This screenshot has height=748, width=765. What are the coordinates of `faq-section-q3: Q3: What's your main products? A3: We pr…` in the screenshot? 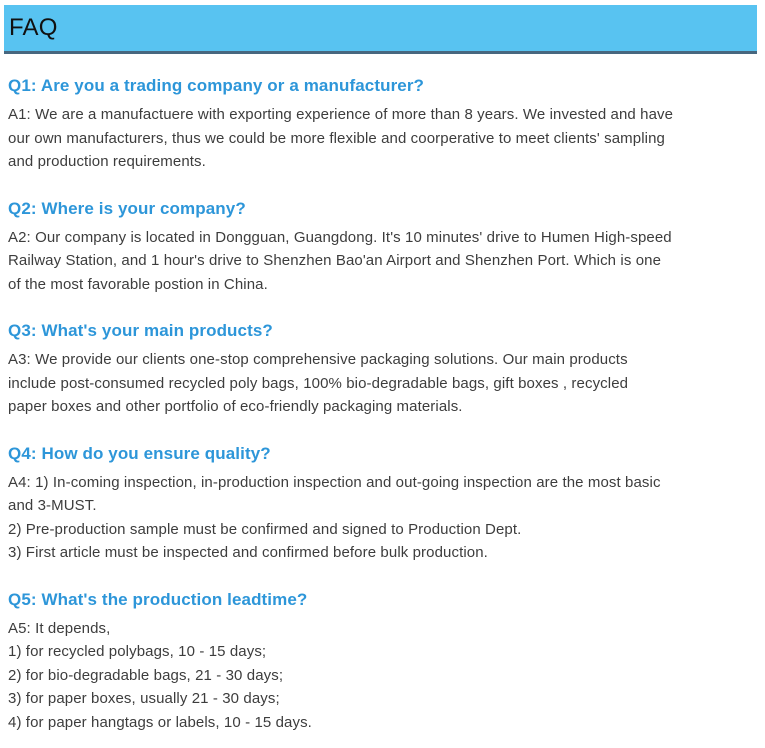 It's located at (381, 370).